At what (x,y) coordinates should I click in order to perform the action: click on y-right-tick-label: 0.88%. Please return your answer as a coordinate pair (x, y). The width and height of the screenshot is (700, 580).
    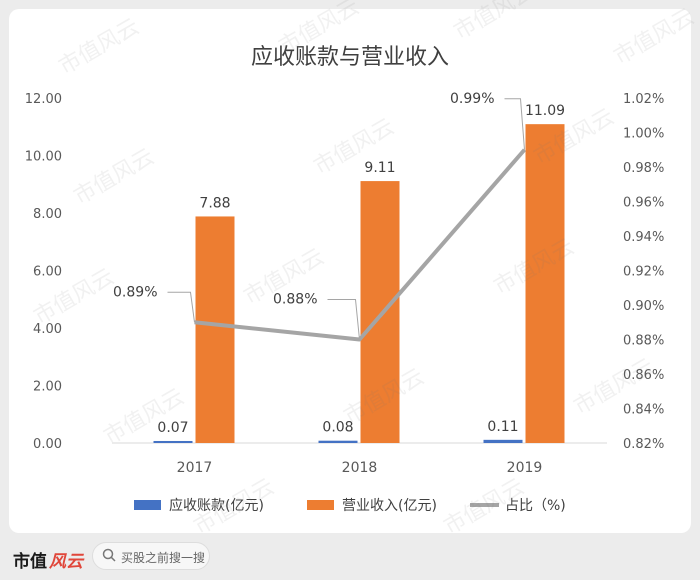
    Looking at the image, I should click on (643, 341).